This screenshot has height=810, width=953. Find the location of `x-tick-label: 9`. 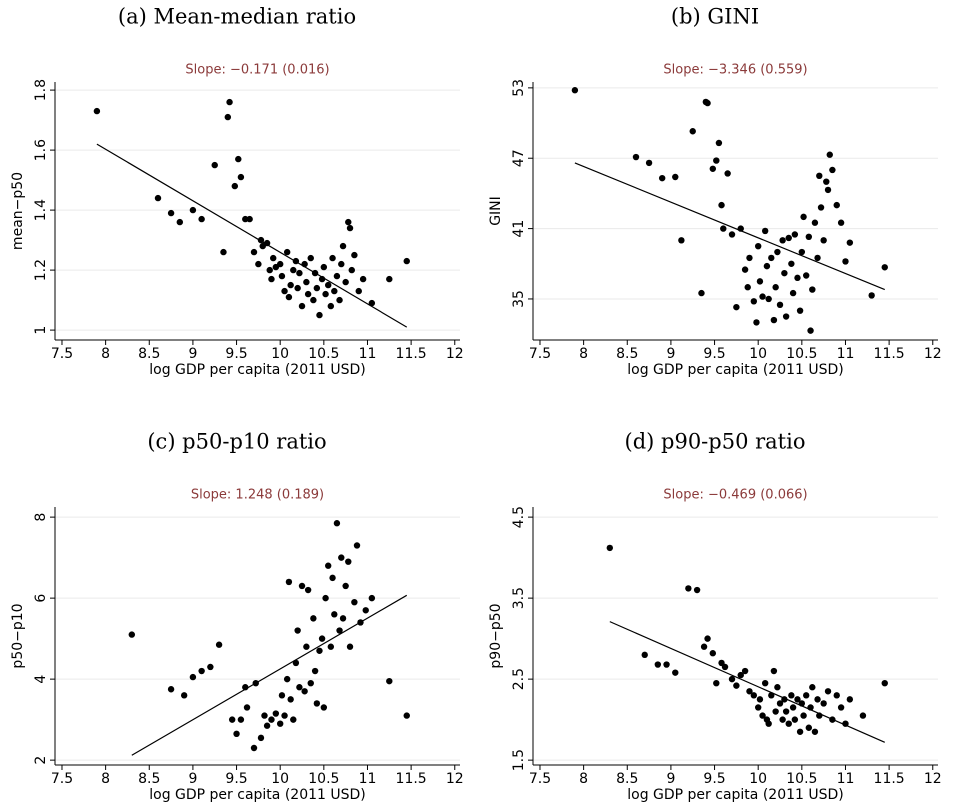

x-tick-label: 9 is located at coordinates (192, 354).